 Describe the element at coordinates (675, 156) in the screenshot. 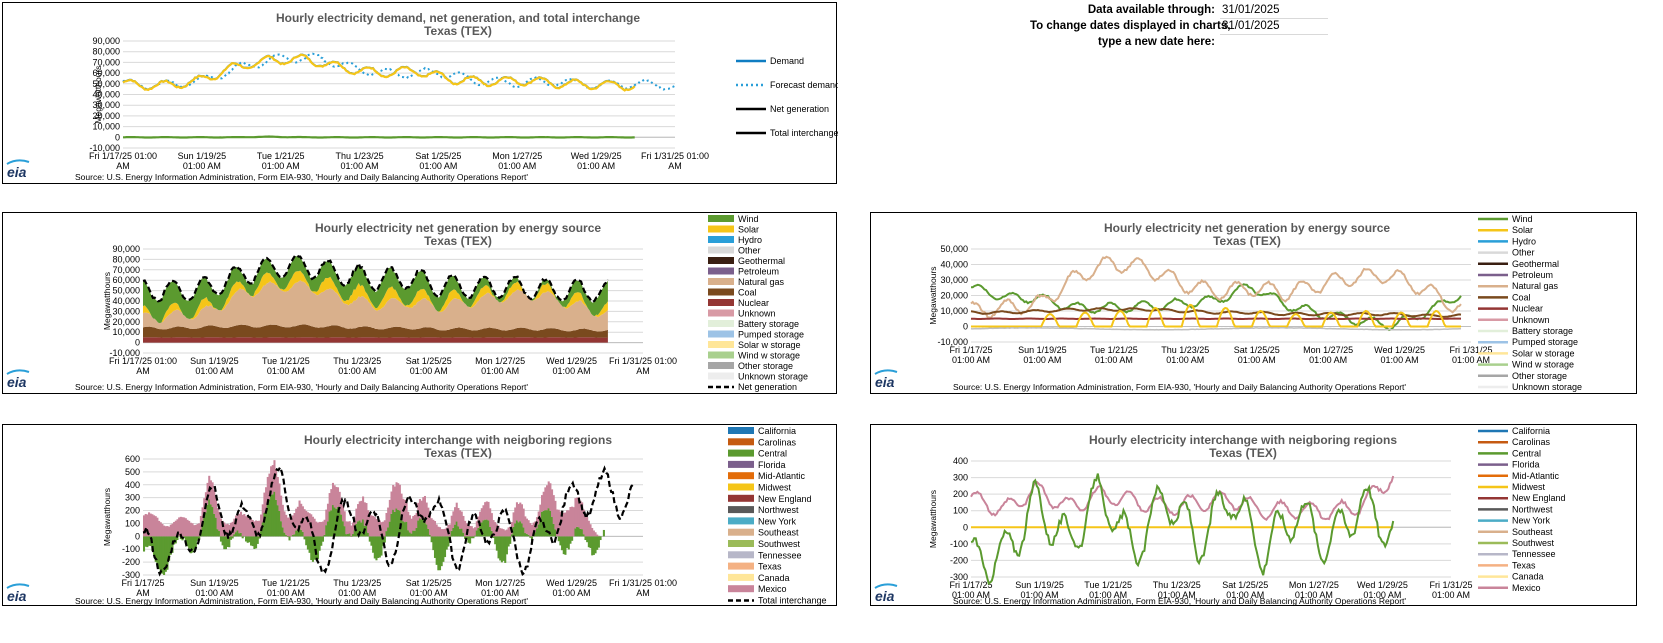

I see `x-tick-label: Fri 1/31/25 01:00` at that location.